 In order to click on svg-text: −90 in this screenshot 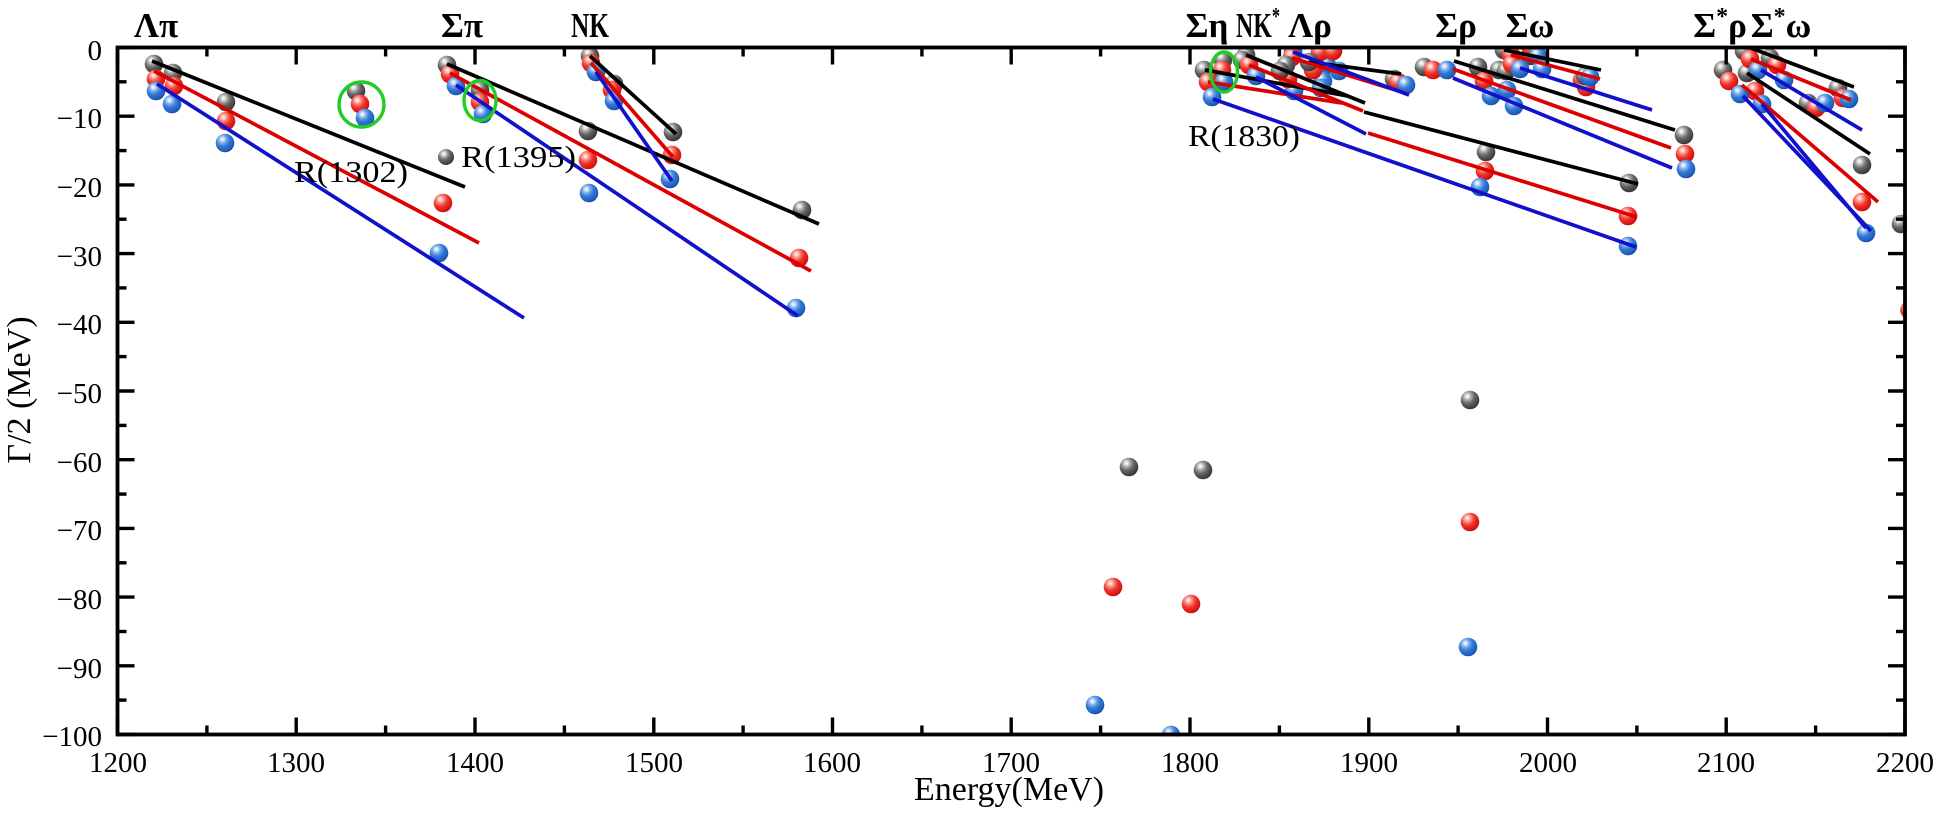, I will do `click(79, 669)`.